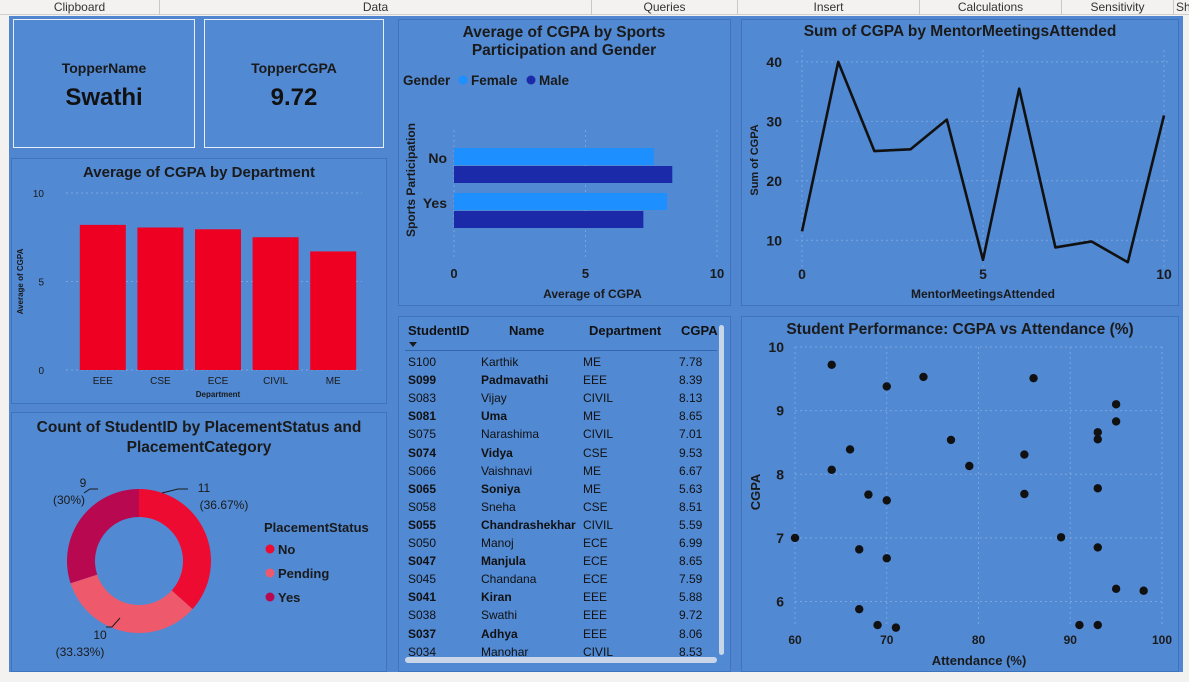 Image resolution: width=1189 pixels, height=682 pixels. Describe the element at coordinates (289, 597) in the screenshot. I see `legend-label: Yes` at that location.